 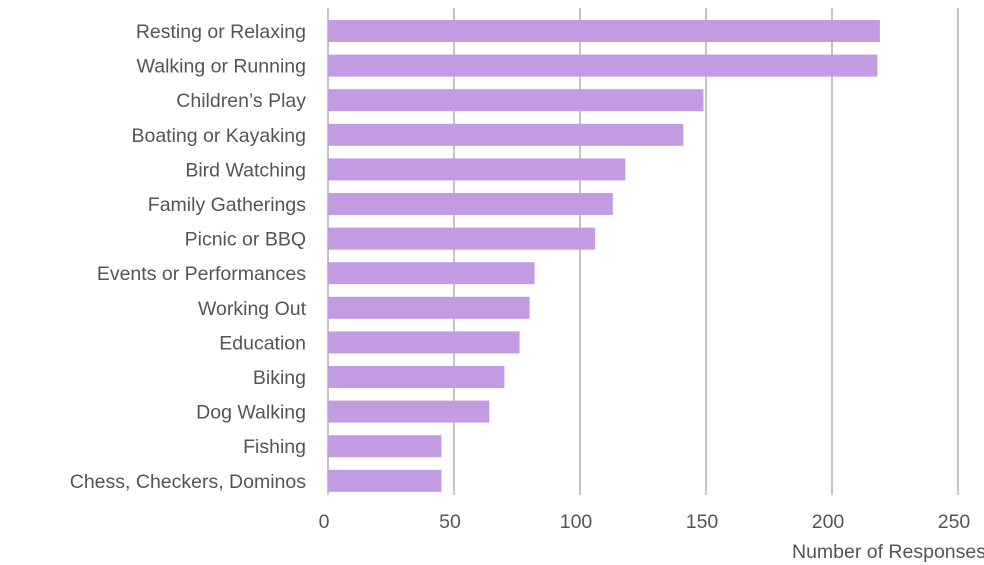 What do you see at coordinates (218, 136) in the screenshot?
I see `category-label: Boating or Kayaking` at bounding box center [218, 136].